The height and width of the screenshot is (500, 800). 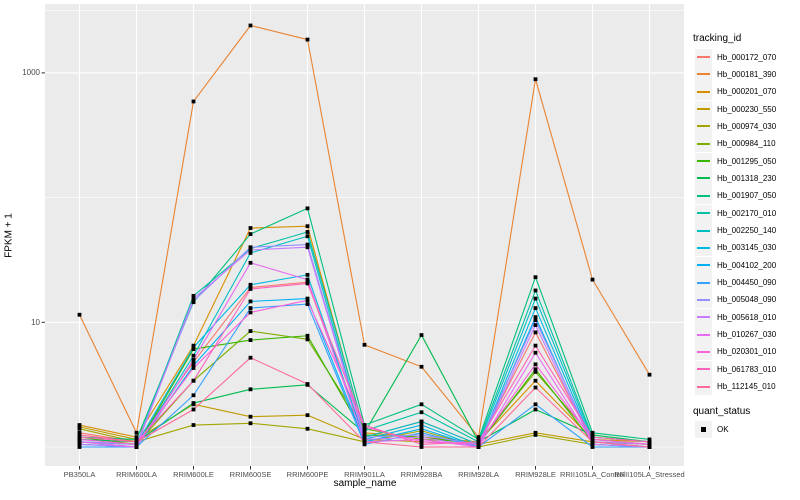 I want to click on legend-item-label: Hb_001318_230, so click(x=747, y=178).